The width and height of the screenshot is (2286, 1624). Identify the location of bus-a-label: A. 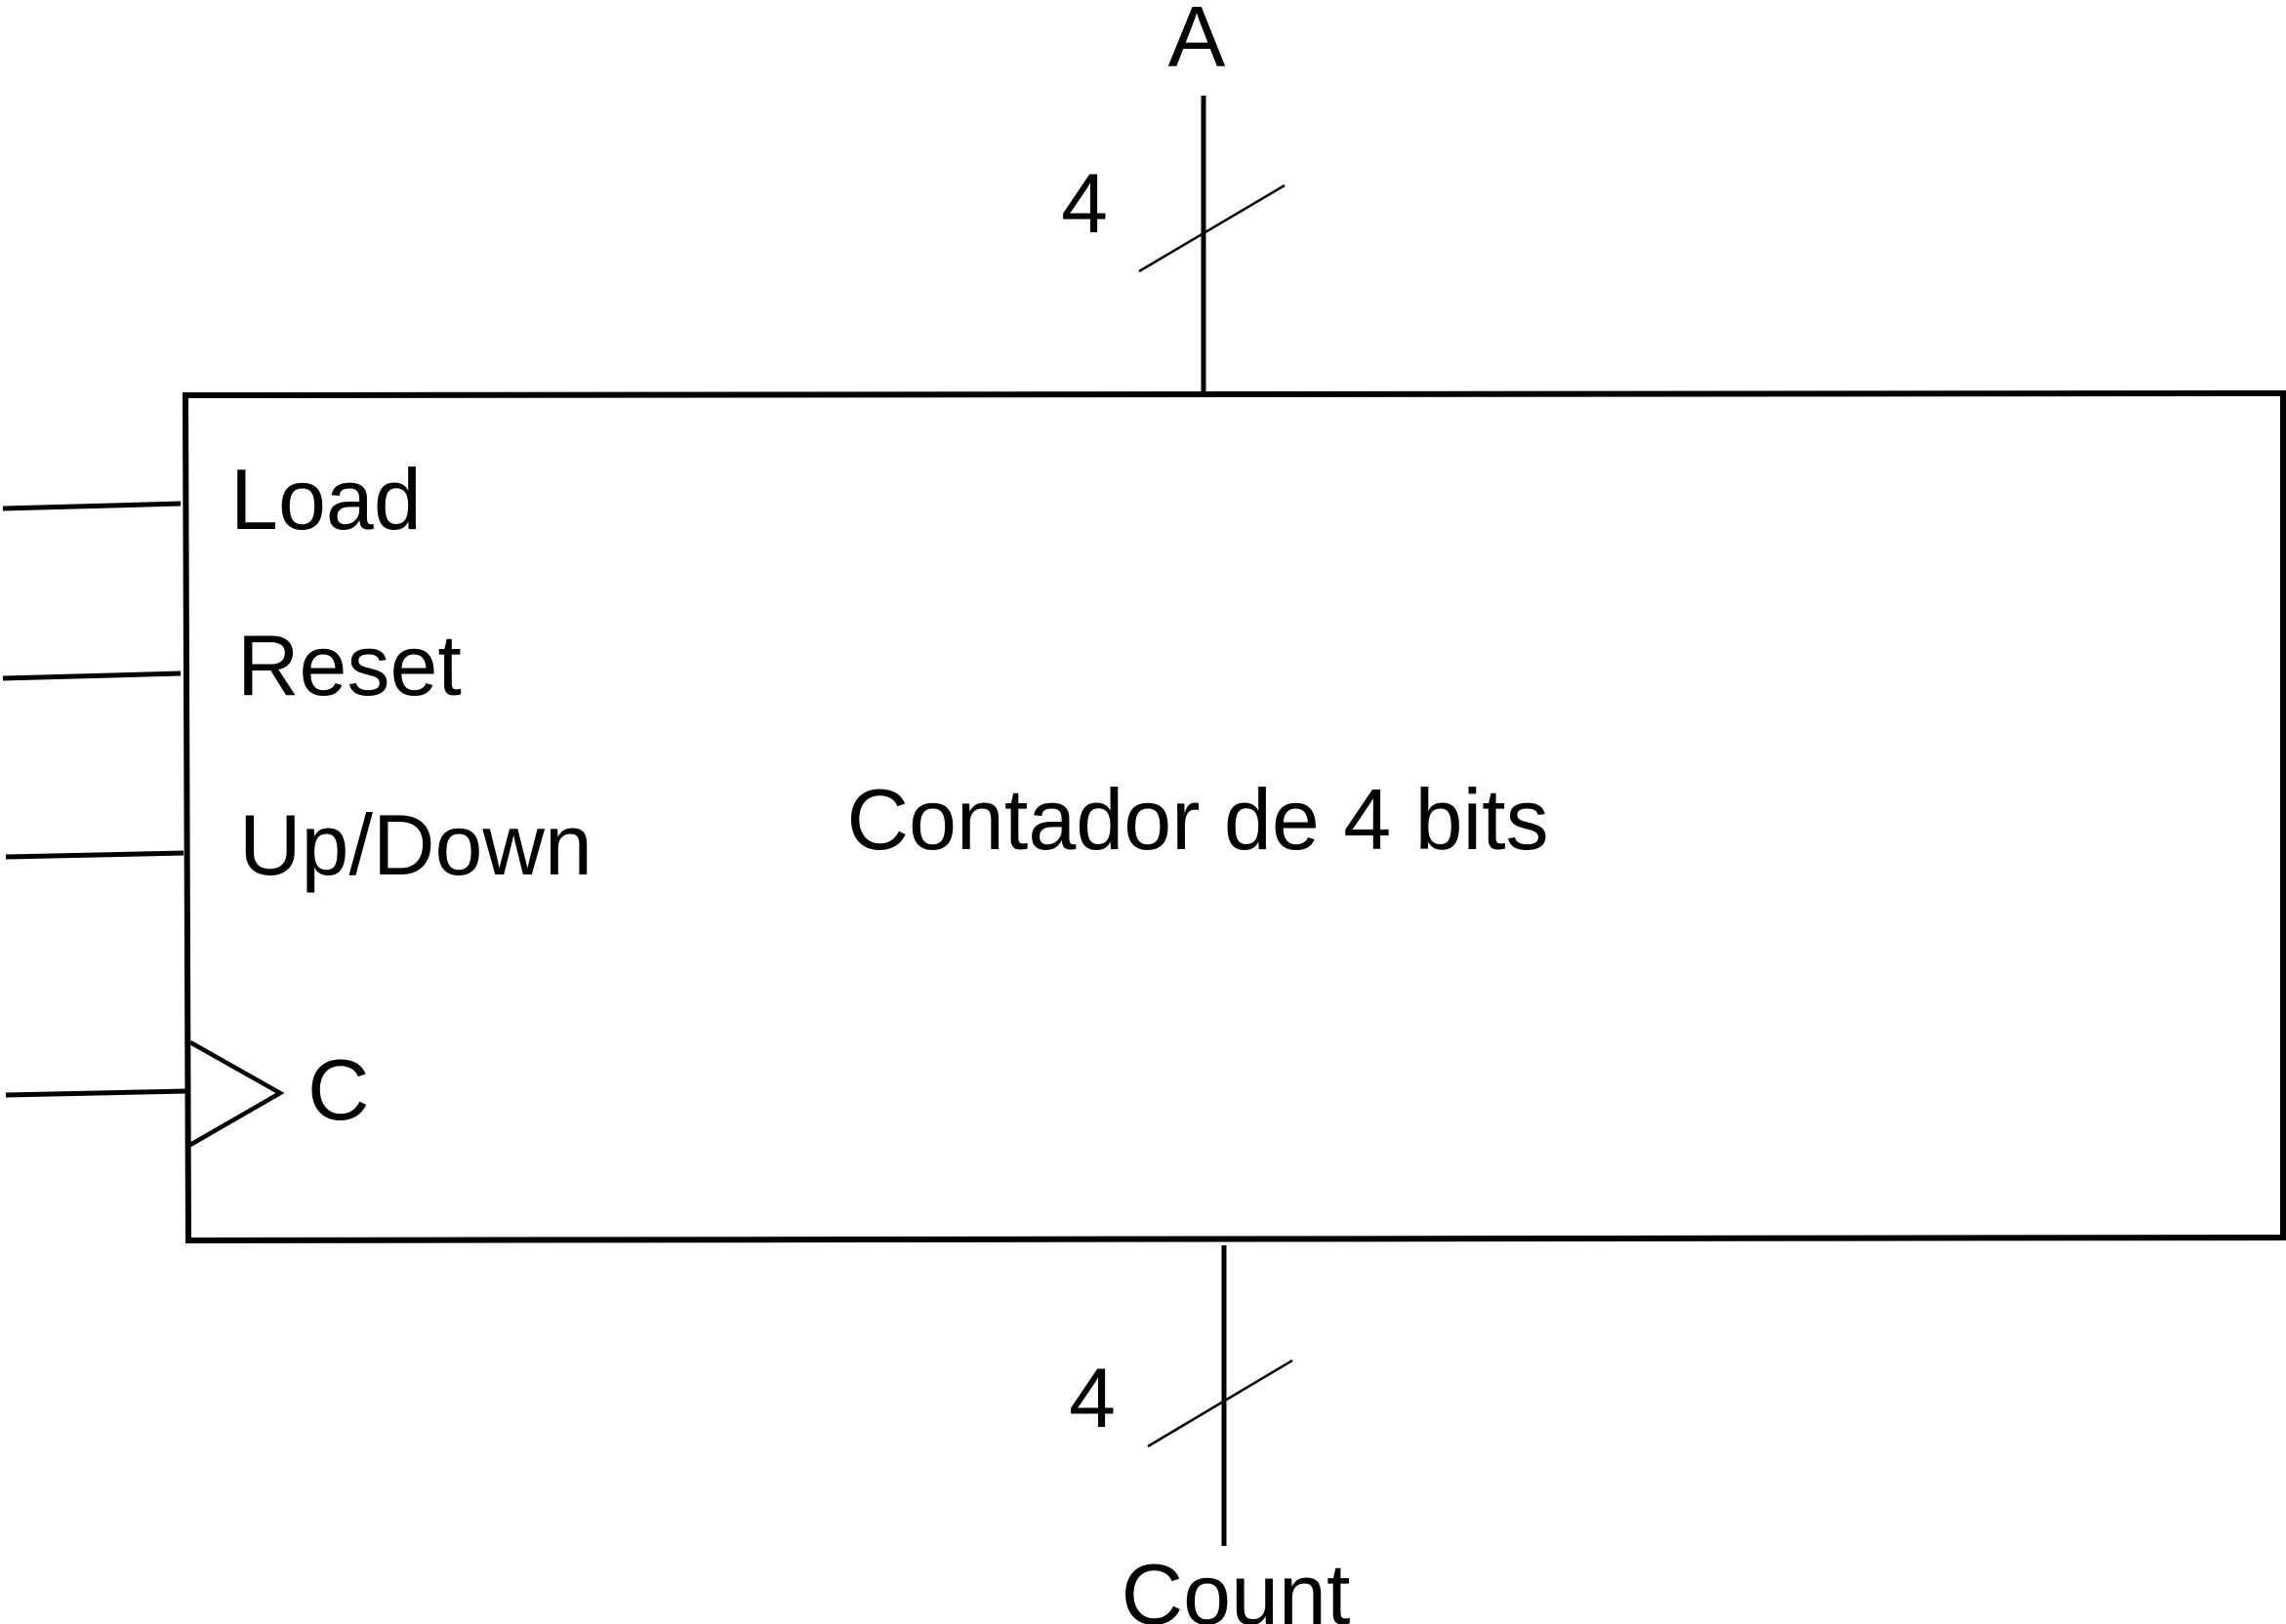
(1197, 42).